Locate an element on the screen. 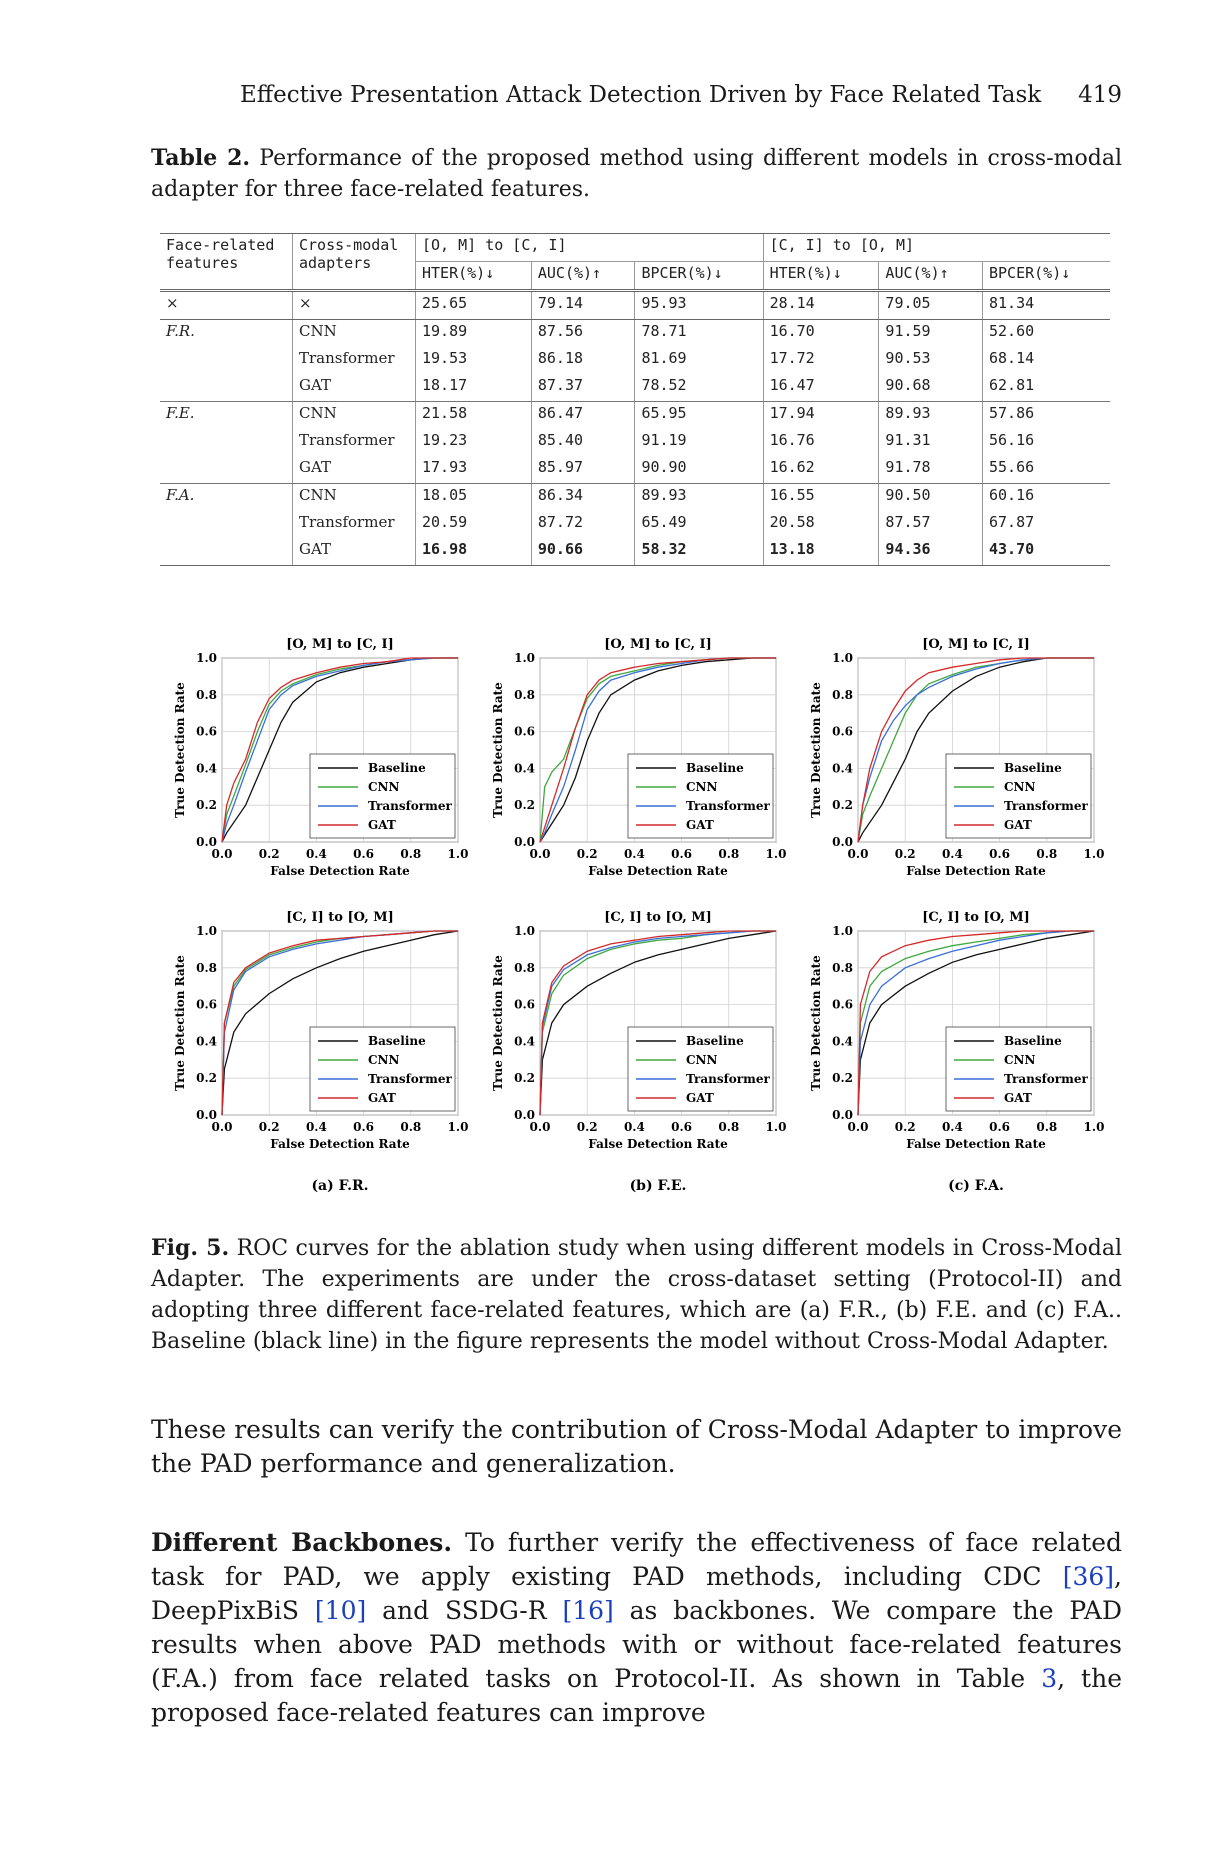  cell-feature is located at coordinates (226, 524).